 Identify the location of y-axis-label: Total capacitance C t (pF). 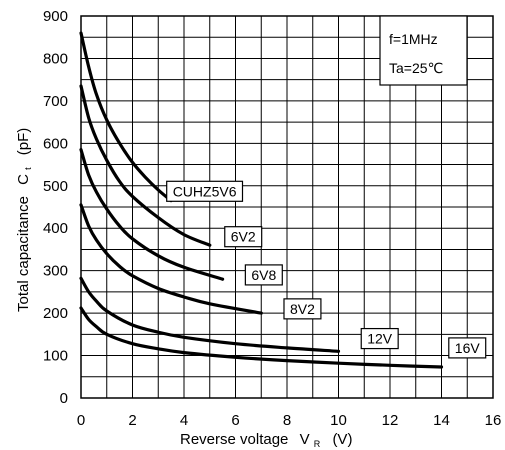
(25, 220).